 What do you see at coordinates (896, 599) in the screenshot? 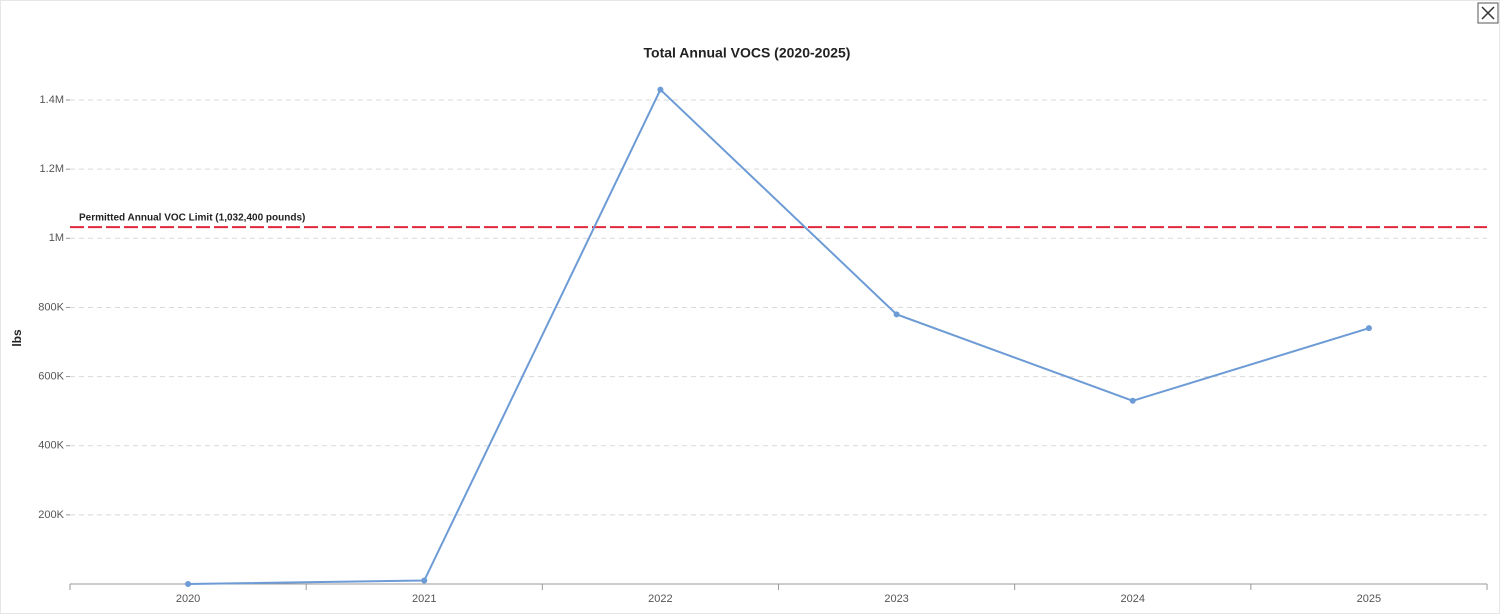
I see `x-tick-label: 2023` at bounding box center [896, 599].